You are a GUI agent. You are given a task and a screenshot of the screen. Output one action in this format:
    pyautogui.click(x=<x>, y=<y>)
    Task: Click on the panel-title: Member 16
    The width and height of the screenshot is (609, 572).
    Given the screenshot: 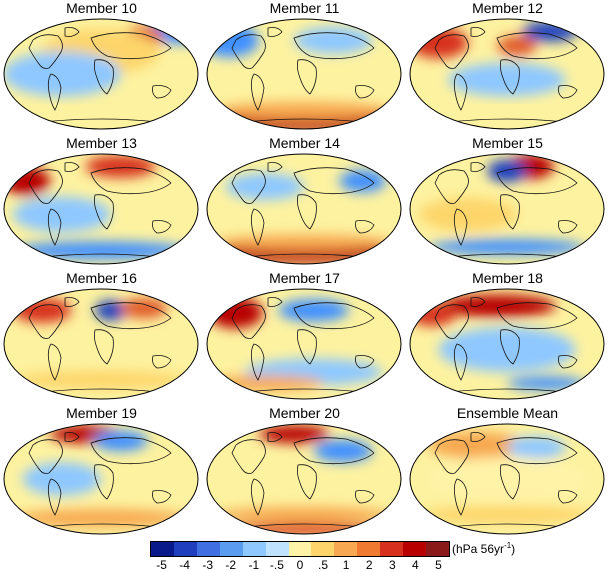 What is the action you would take?
    pyautogui.click(x=101, y=278)
    